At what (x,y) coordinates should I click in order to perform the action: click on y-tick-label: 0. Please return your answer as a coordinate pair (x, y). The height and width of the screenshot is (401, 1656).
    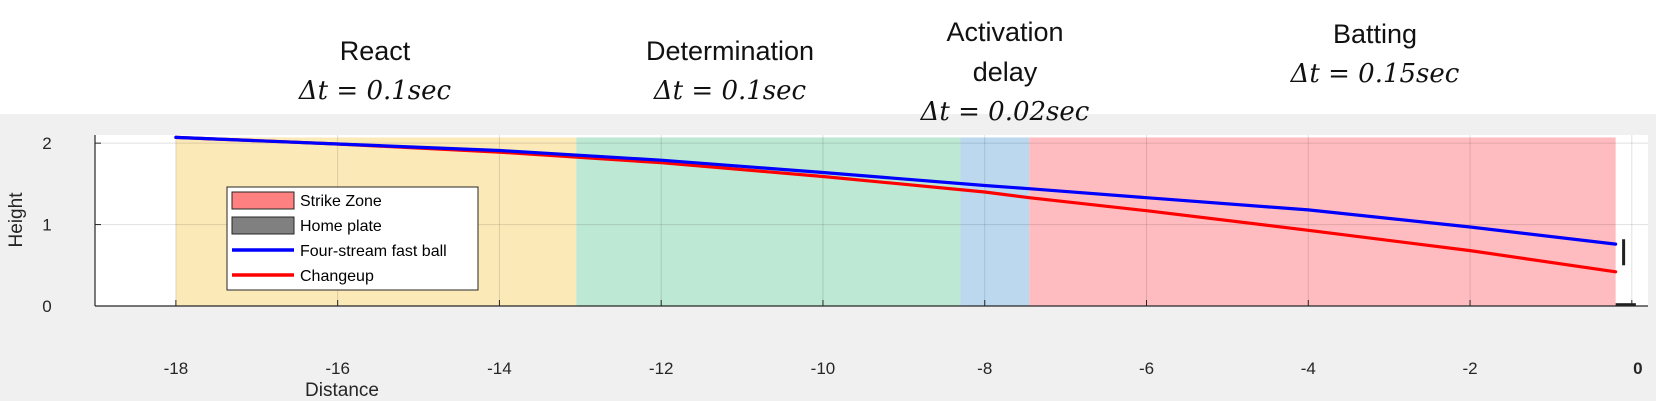
    Looking at the image, I should click on (46, 306).